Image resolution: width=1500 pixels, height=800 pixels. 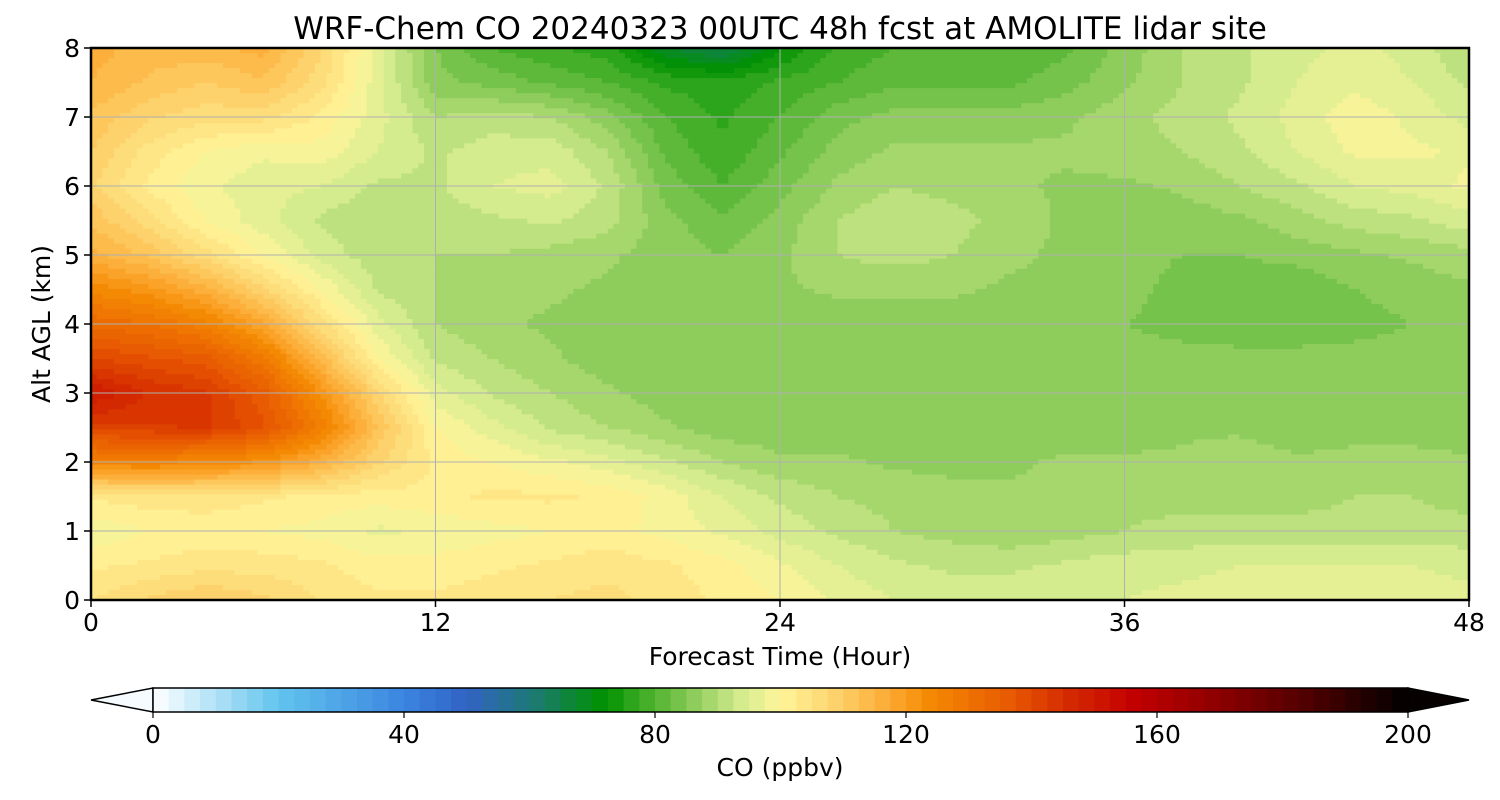 I want to click on colorbar-segment, so click(x=1290, y=700).